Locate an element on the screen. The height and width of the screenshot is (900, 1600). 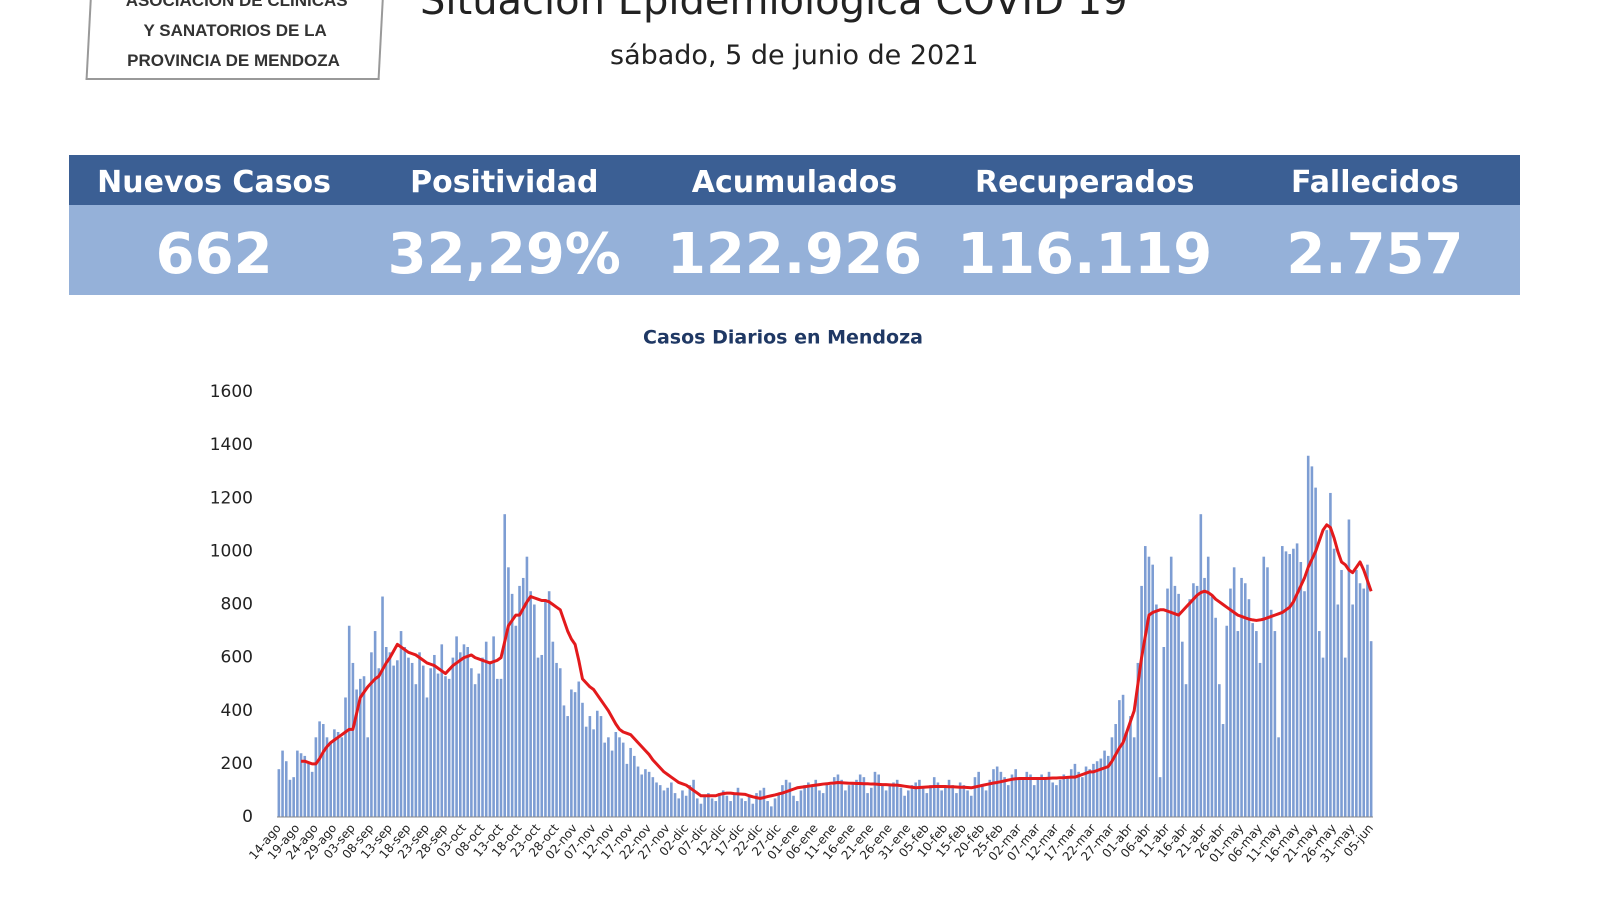
stat-value: 662 is located at coordinates (214, 254).